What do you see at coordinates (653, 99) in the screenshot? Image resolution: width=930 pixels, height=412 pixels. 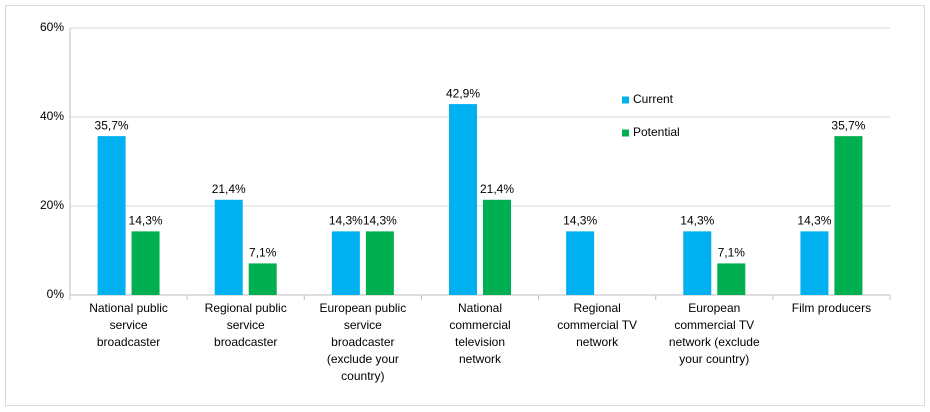 I see `legend-label: Current` at bounding box center [653, 99].